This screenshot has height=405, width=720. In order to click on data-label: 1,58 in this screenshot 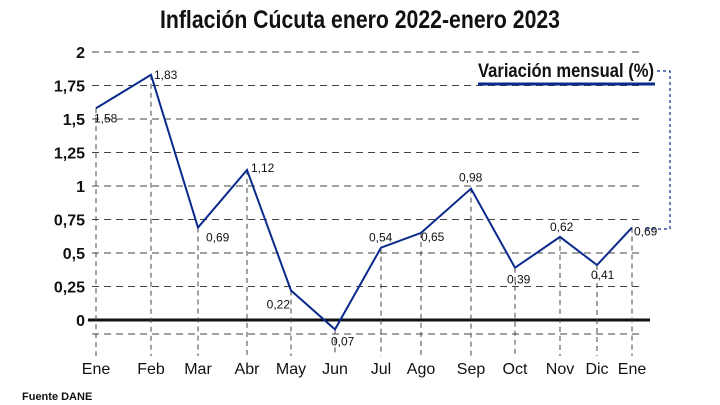, I will do `click(106, 118)`.